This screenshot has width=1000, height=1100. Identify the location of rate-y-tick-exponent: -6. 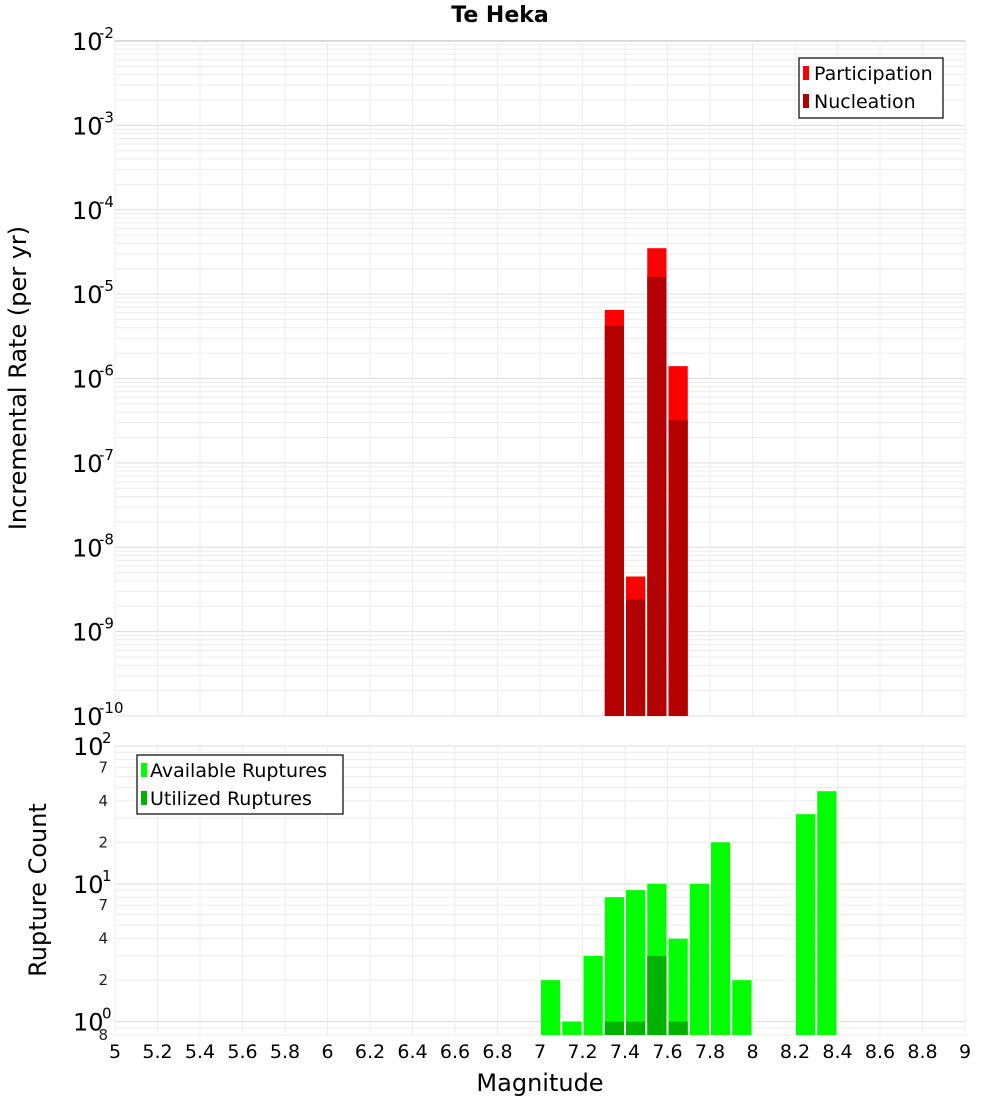
(106, 371).